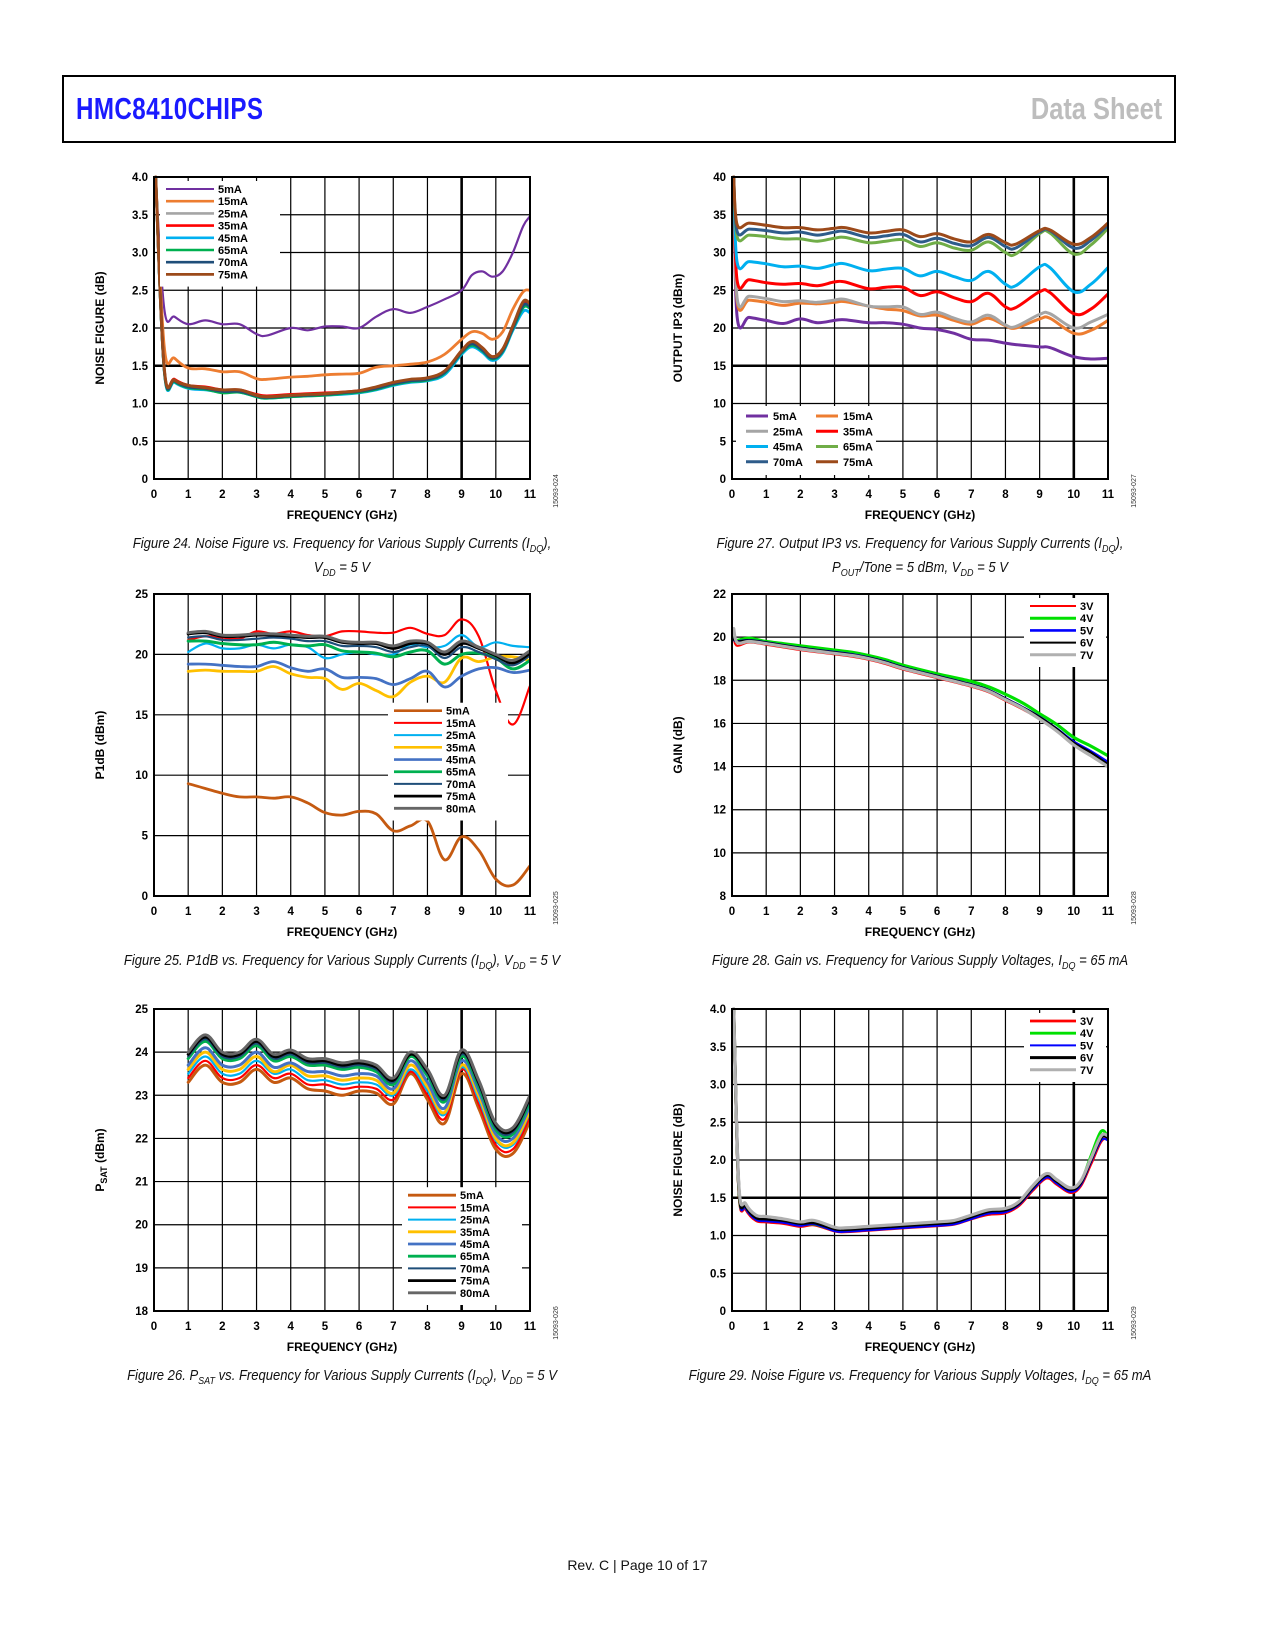  Describe the element at coordinates (1134, 1323) in the screenshot. I see `figure-id: 15093-029` at that location.